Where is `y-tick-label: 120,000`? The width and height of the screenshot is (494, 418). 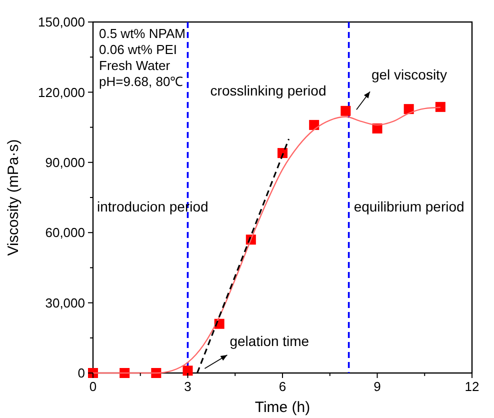 y-tick-label: 120,000 is located at coordinates (61, 92).